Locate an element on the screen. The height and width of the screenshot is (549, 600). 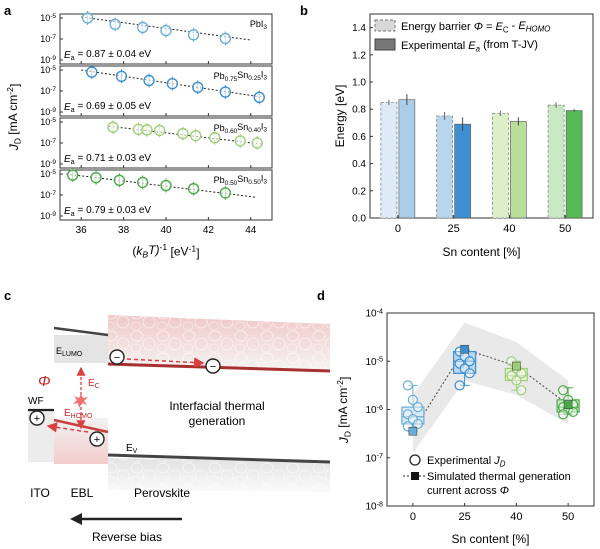
wf-label: WF is located at coordinates (36, 401).